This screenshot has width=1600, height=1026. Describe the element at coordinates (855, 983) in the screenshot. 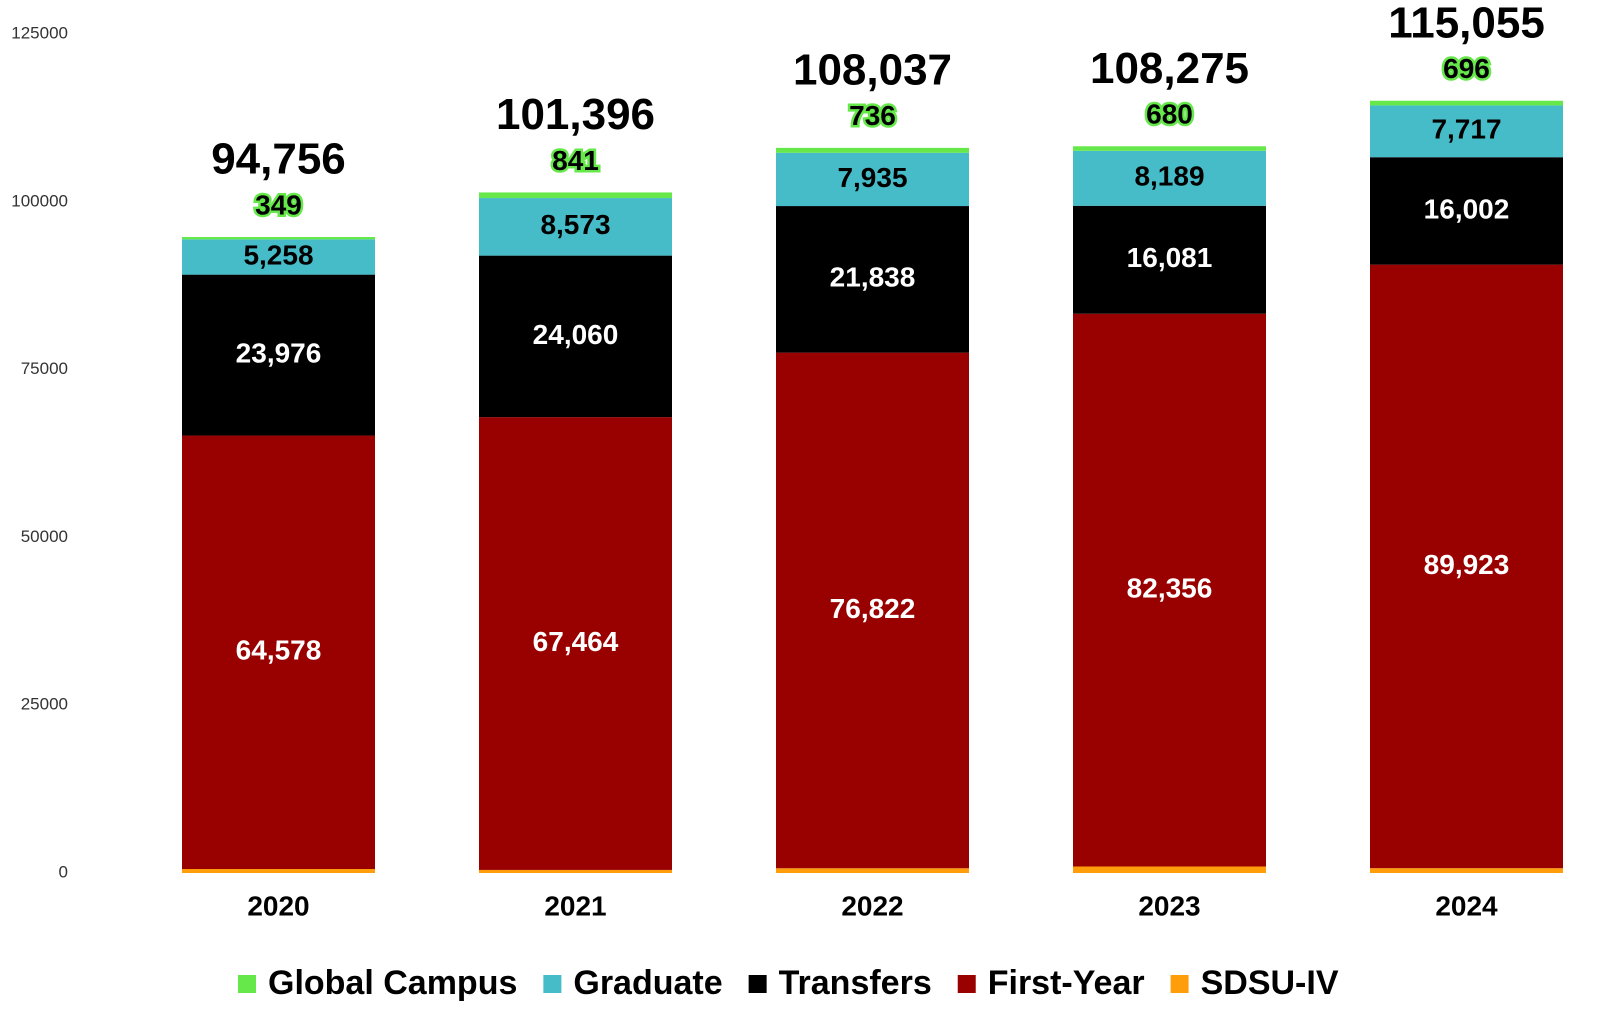

I see `legend-label: Transfers` at that location.